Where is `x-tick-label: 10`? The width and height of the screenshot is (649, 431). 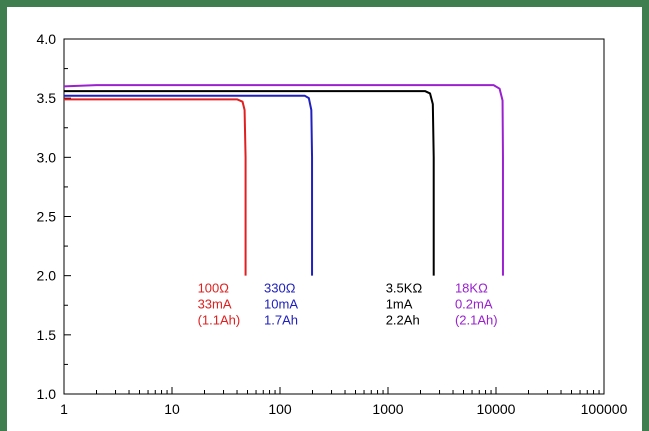
x-tick-label: 10 is located at coordinates (172, 409).